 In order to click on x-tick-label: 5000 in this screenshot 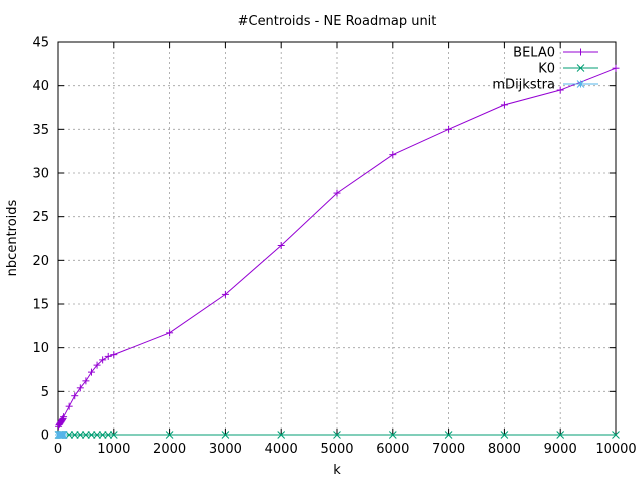, I will do `click(336, 449)`.